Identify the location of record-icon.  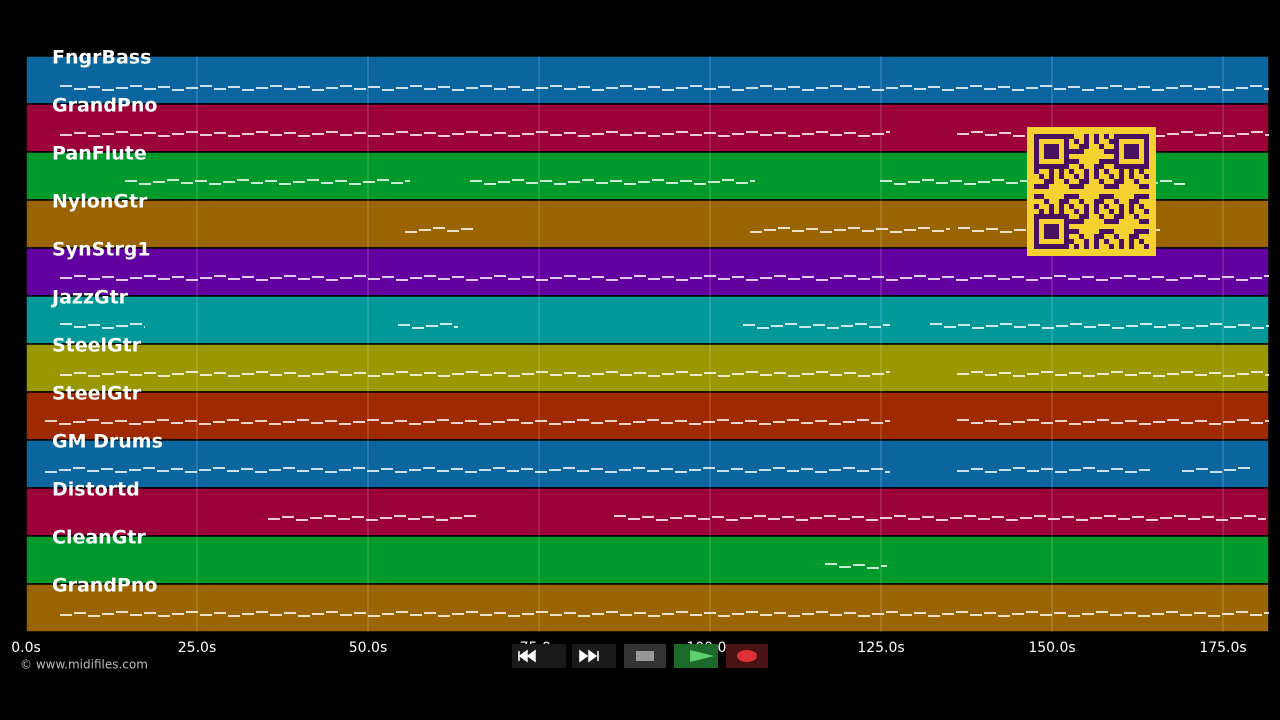
(747, 656).